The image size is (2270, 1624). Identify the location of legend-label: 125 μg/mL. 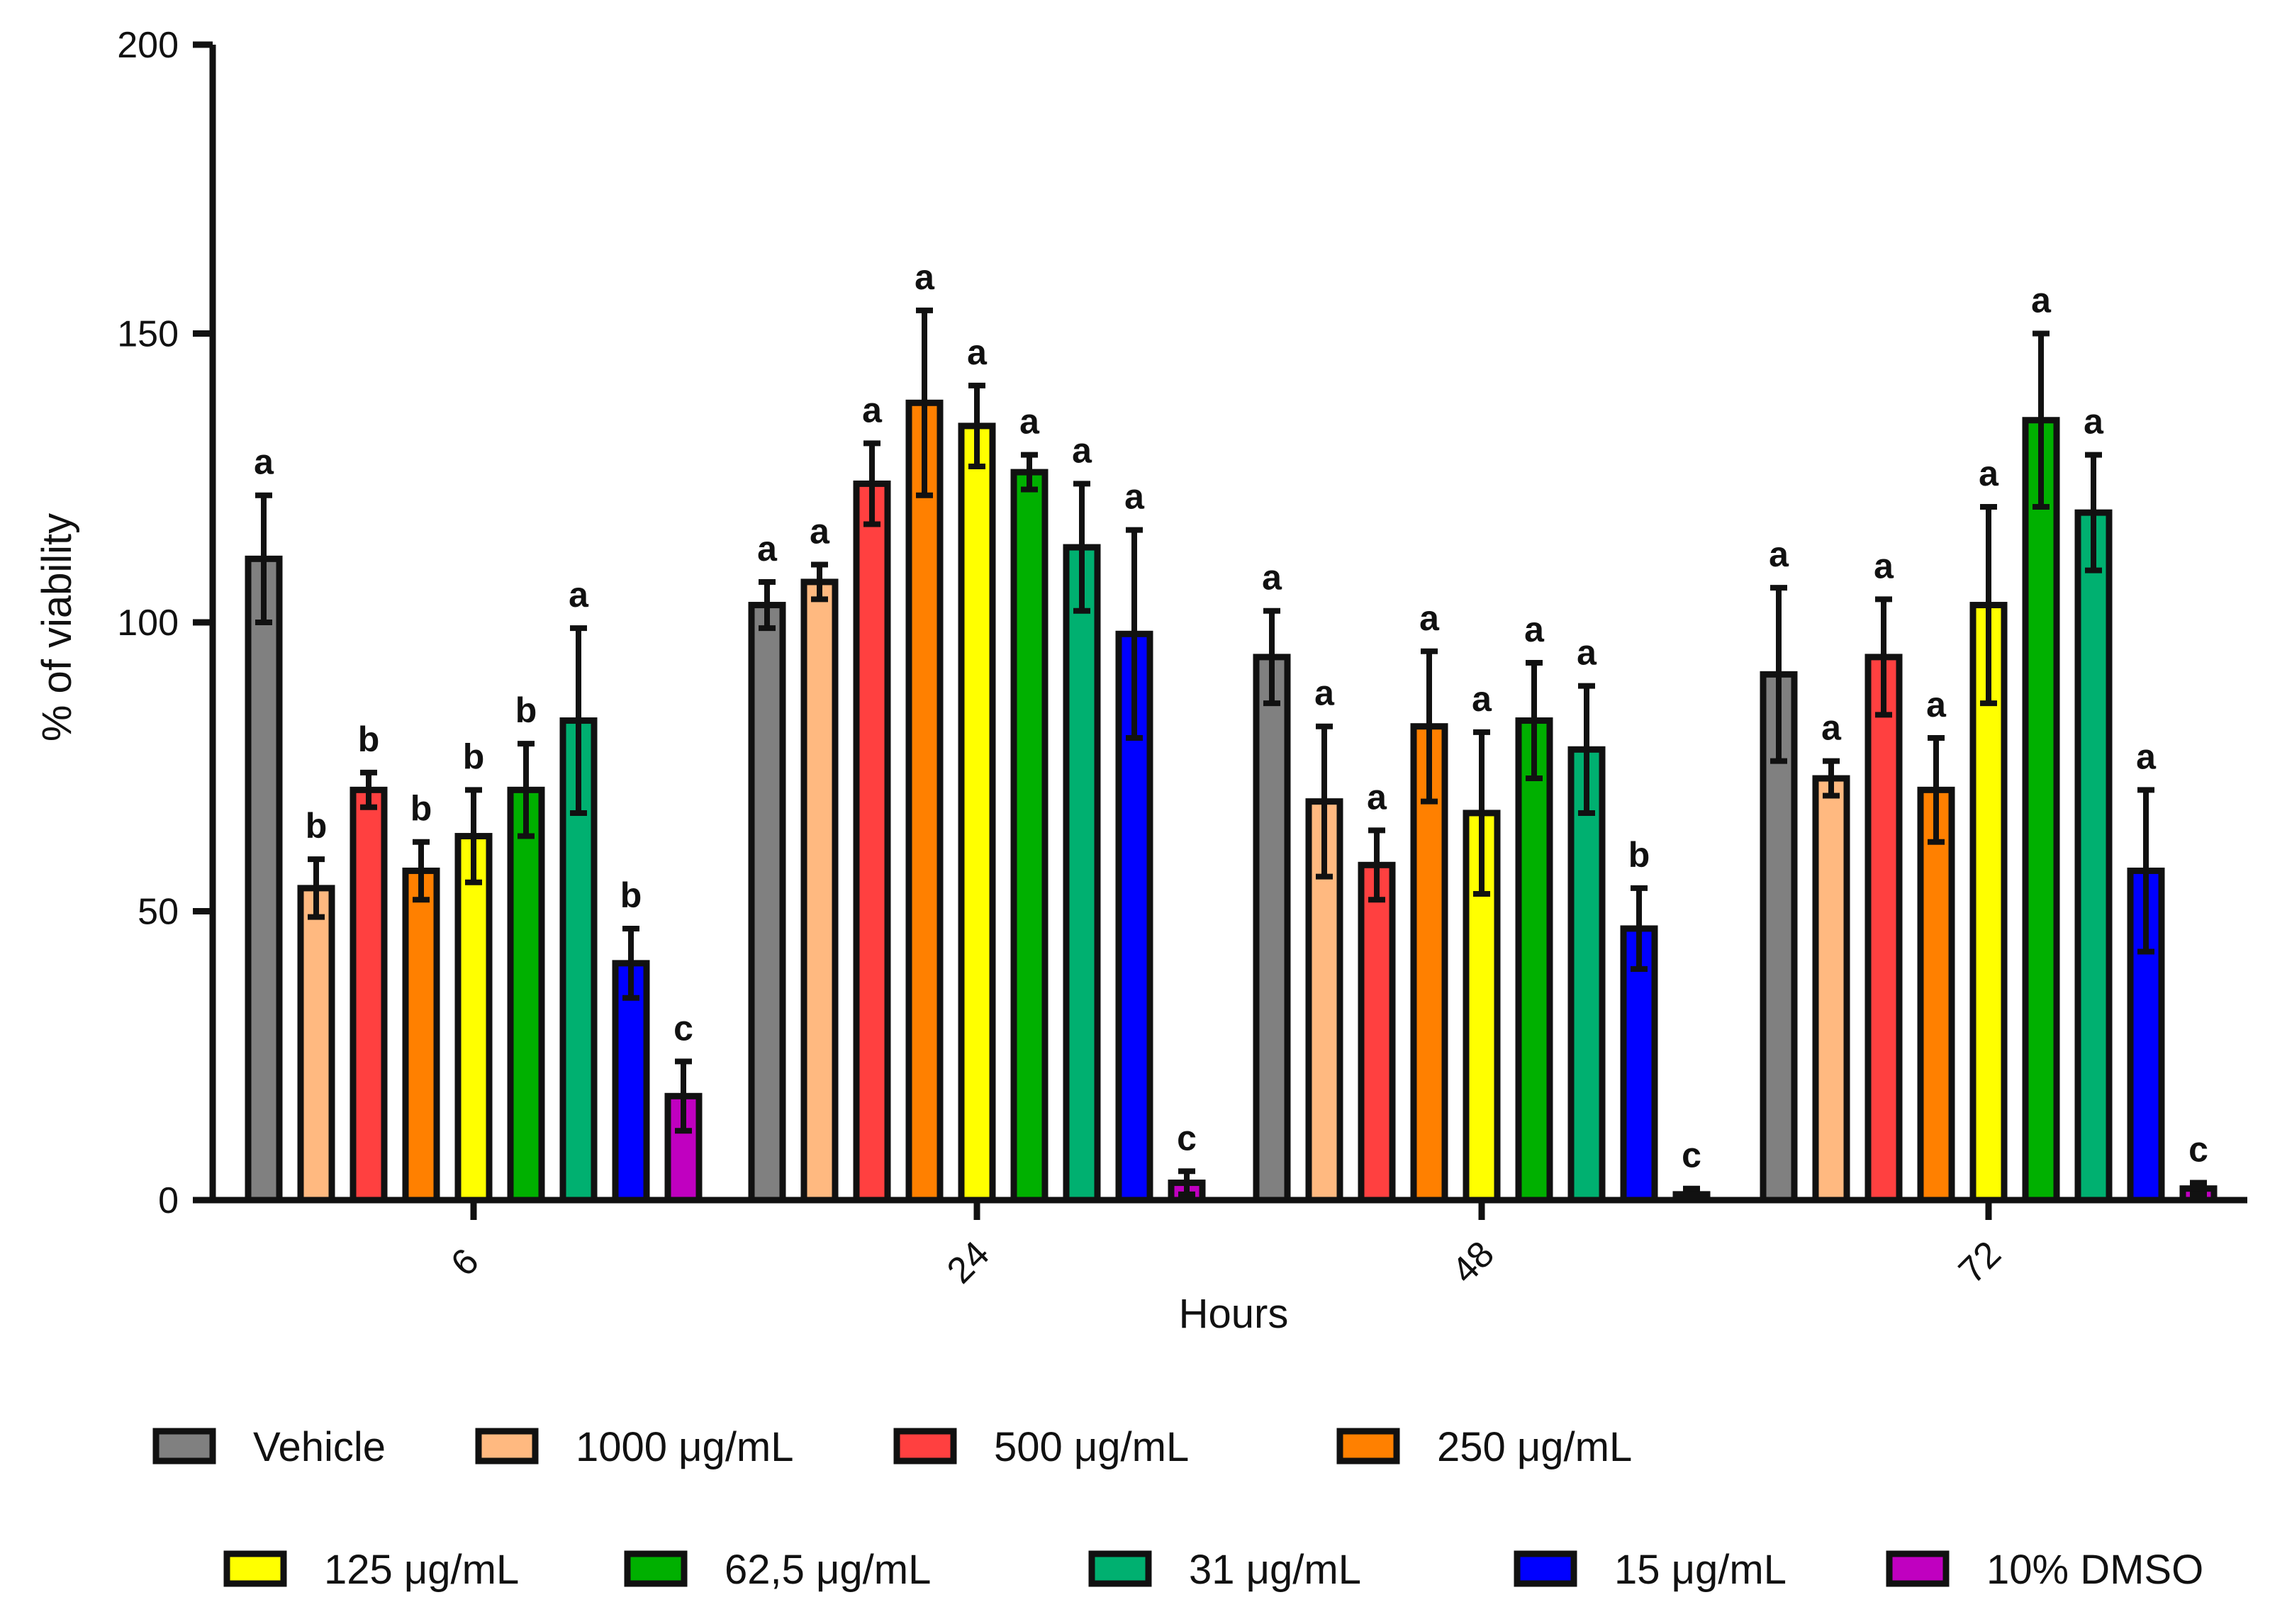
(421, 1570).